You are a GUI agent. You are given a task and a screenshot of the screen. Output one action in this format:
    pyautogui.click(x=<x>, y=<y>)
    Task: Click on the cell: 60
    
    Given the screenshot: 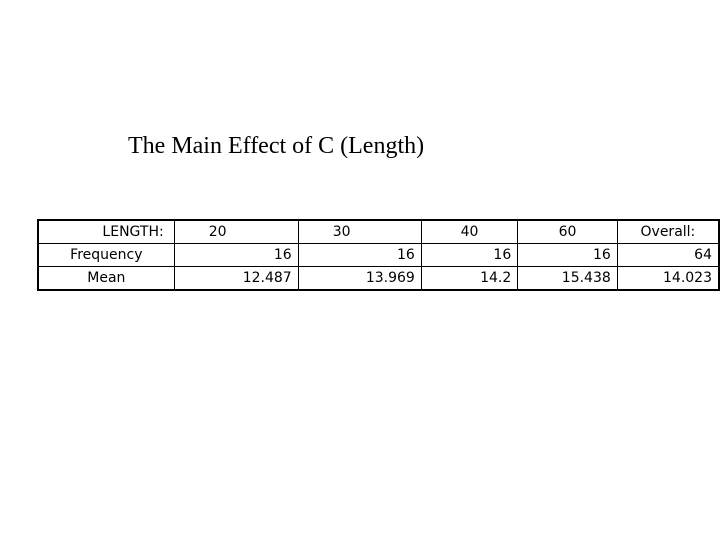 What is the action you would take?
    pyautogui.click(x=567, y=231)
    